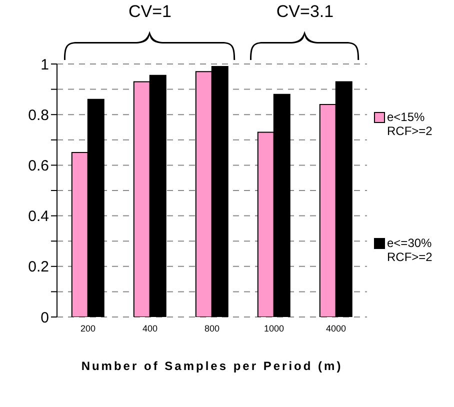  Describe the element at coordinates (38, 217) in the screenshot. I see `y-tick-label: 0.4` at that location.